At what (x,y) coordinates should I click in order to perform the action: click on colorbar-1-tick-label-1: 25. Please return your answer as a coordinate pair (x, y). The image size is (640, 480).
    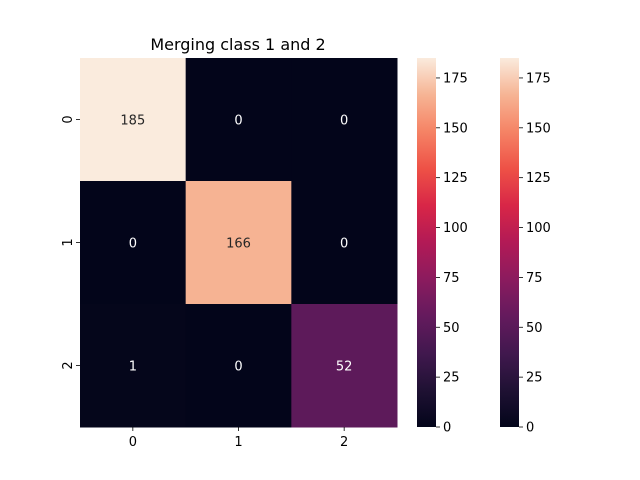
    Looking at the image, I should click on (534, 378).